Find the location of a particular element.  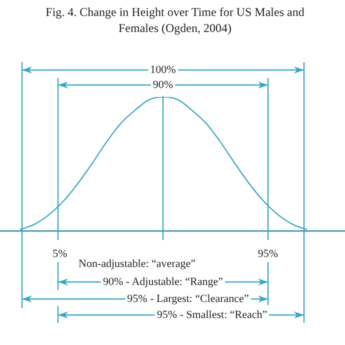

text: 5% is located at coordinates (60, 254).